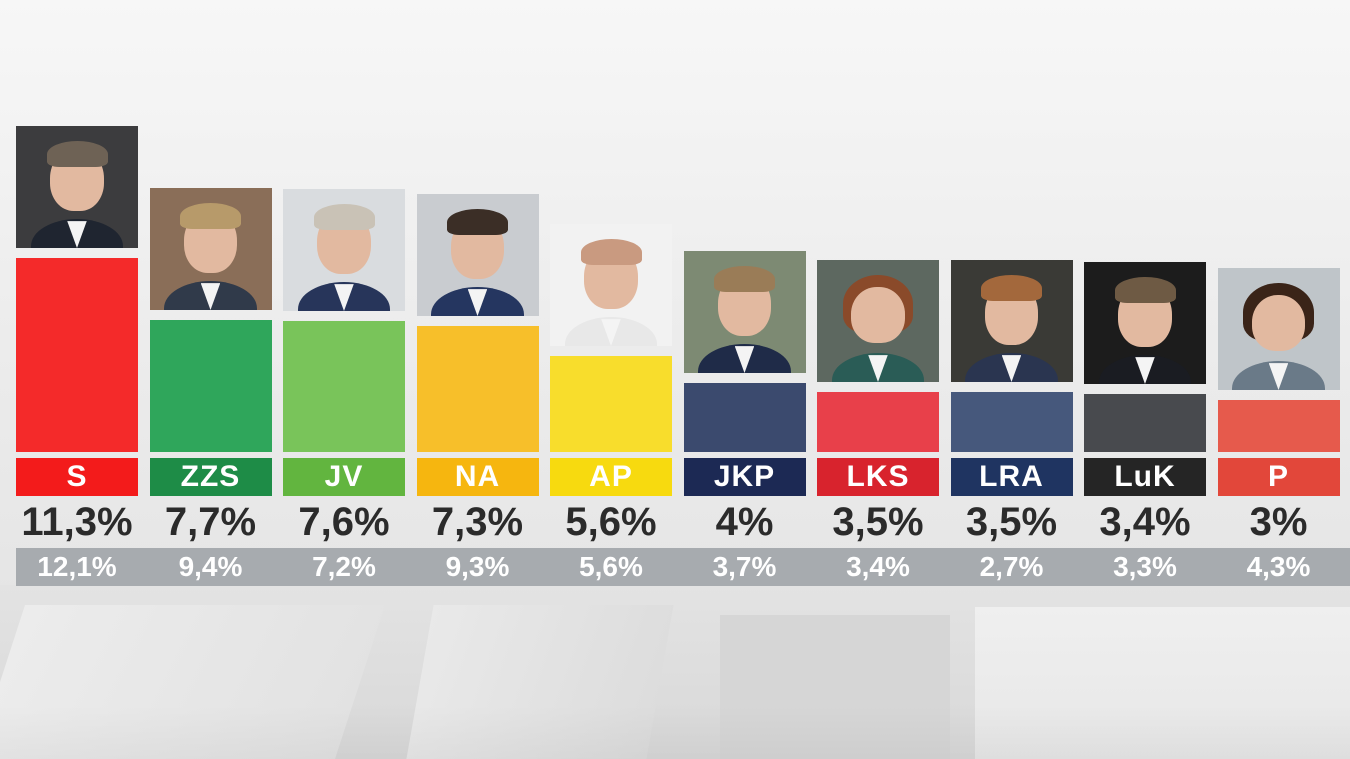 Image resolution: width=1350 pixels, height=759 pixels. What do you see at coordinates (675, 732) in the screenshot?
I see `floor-shadow` at bounding box center [675, 732].